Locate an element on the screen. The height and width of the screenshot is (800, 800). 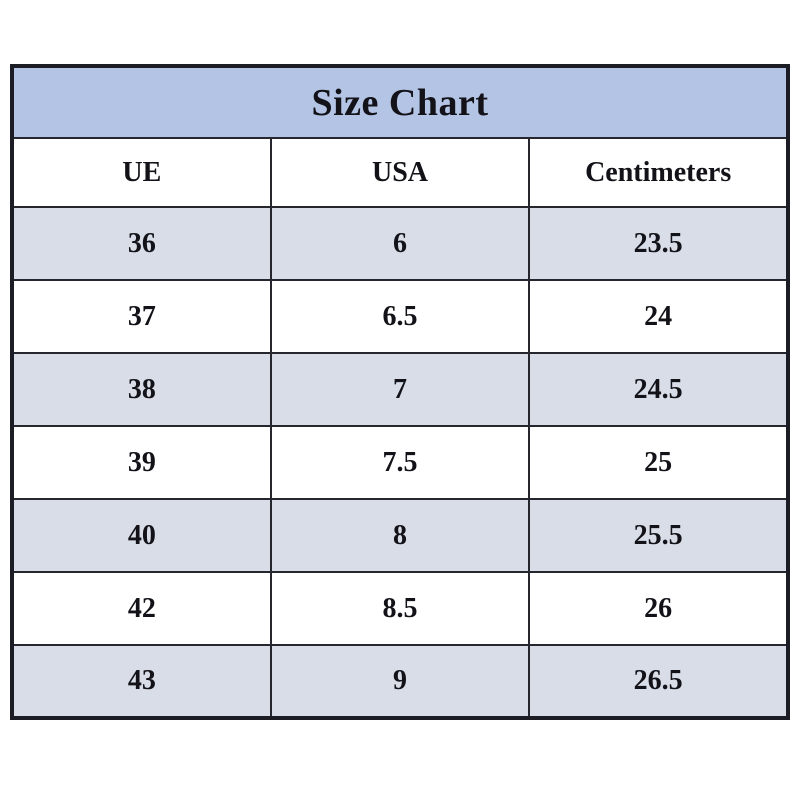
table-cell: 26.5 is located at coordinates (658, 681).